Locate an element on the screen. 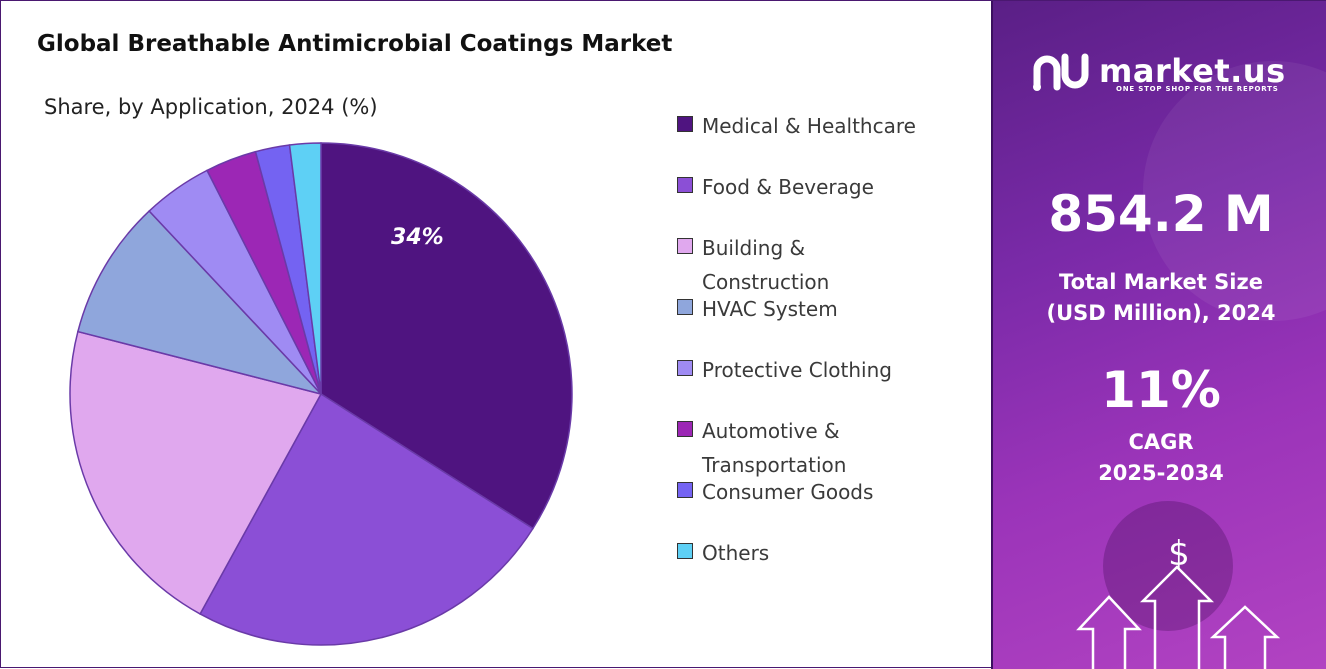  arrow-up-icon is located at coordinates (1178, 617).